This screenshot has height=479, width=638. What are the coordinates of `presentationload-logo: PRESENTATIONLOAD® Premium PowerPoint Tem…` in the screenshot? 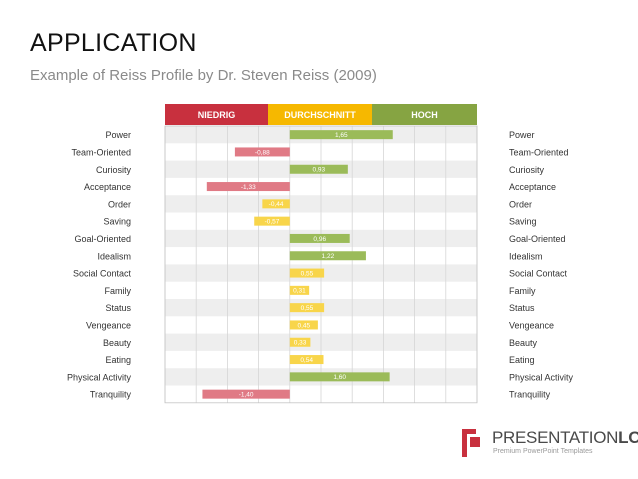 It's located at (550, 444).